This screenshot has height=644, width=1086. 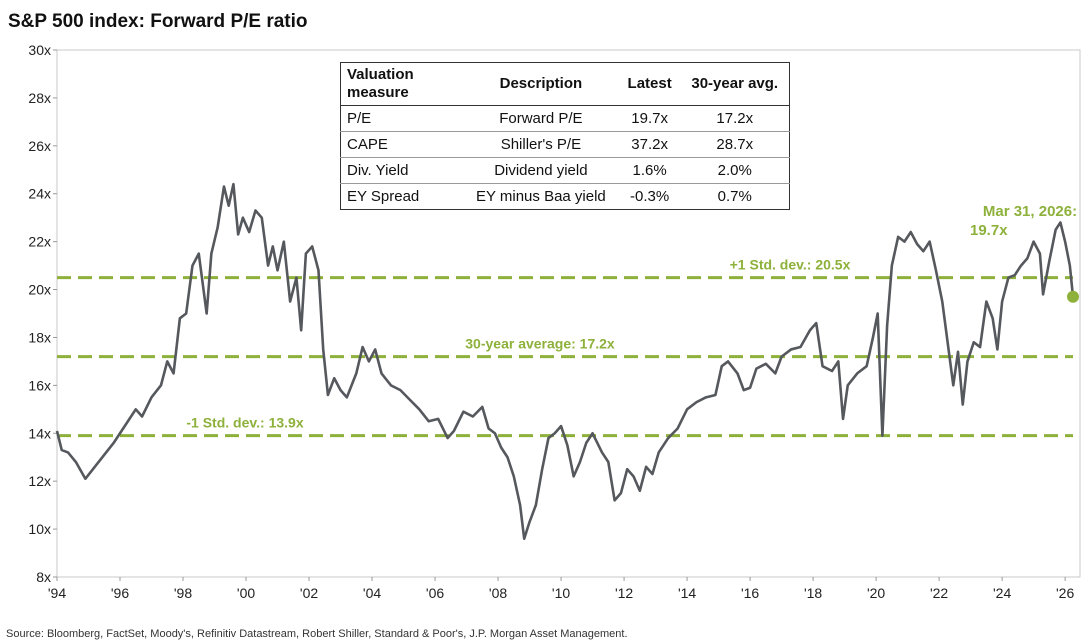 What do you see at coordinates (649, 144) in the screenshot?
I see `table-cell: 37.2x` at bounding box center [649, 144].